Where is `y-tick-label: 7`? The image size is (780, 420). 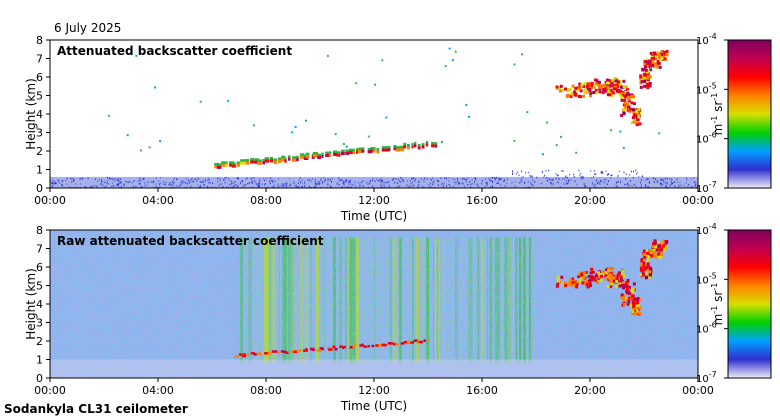
y-tick-label: 7 is located at coordinates (39, 59).